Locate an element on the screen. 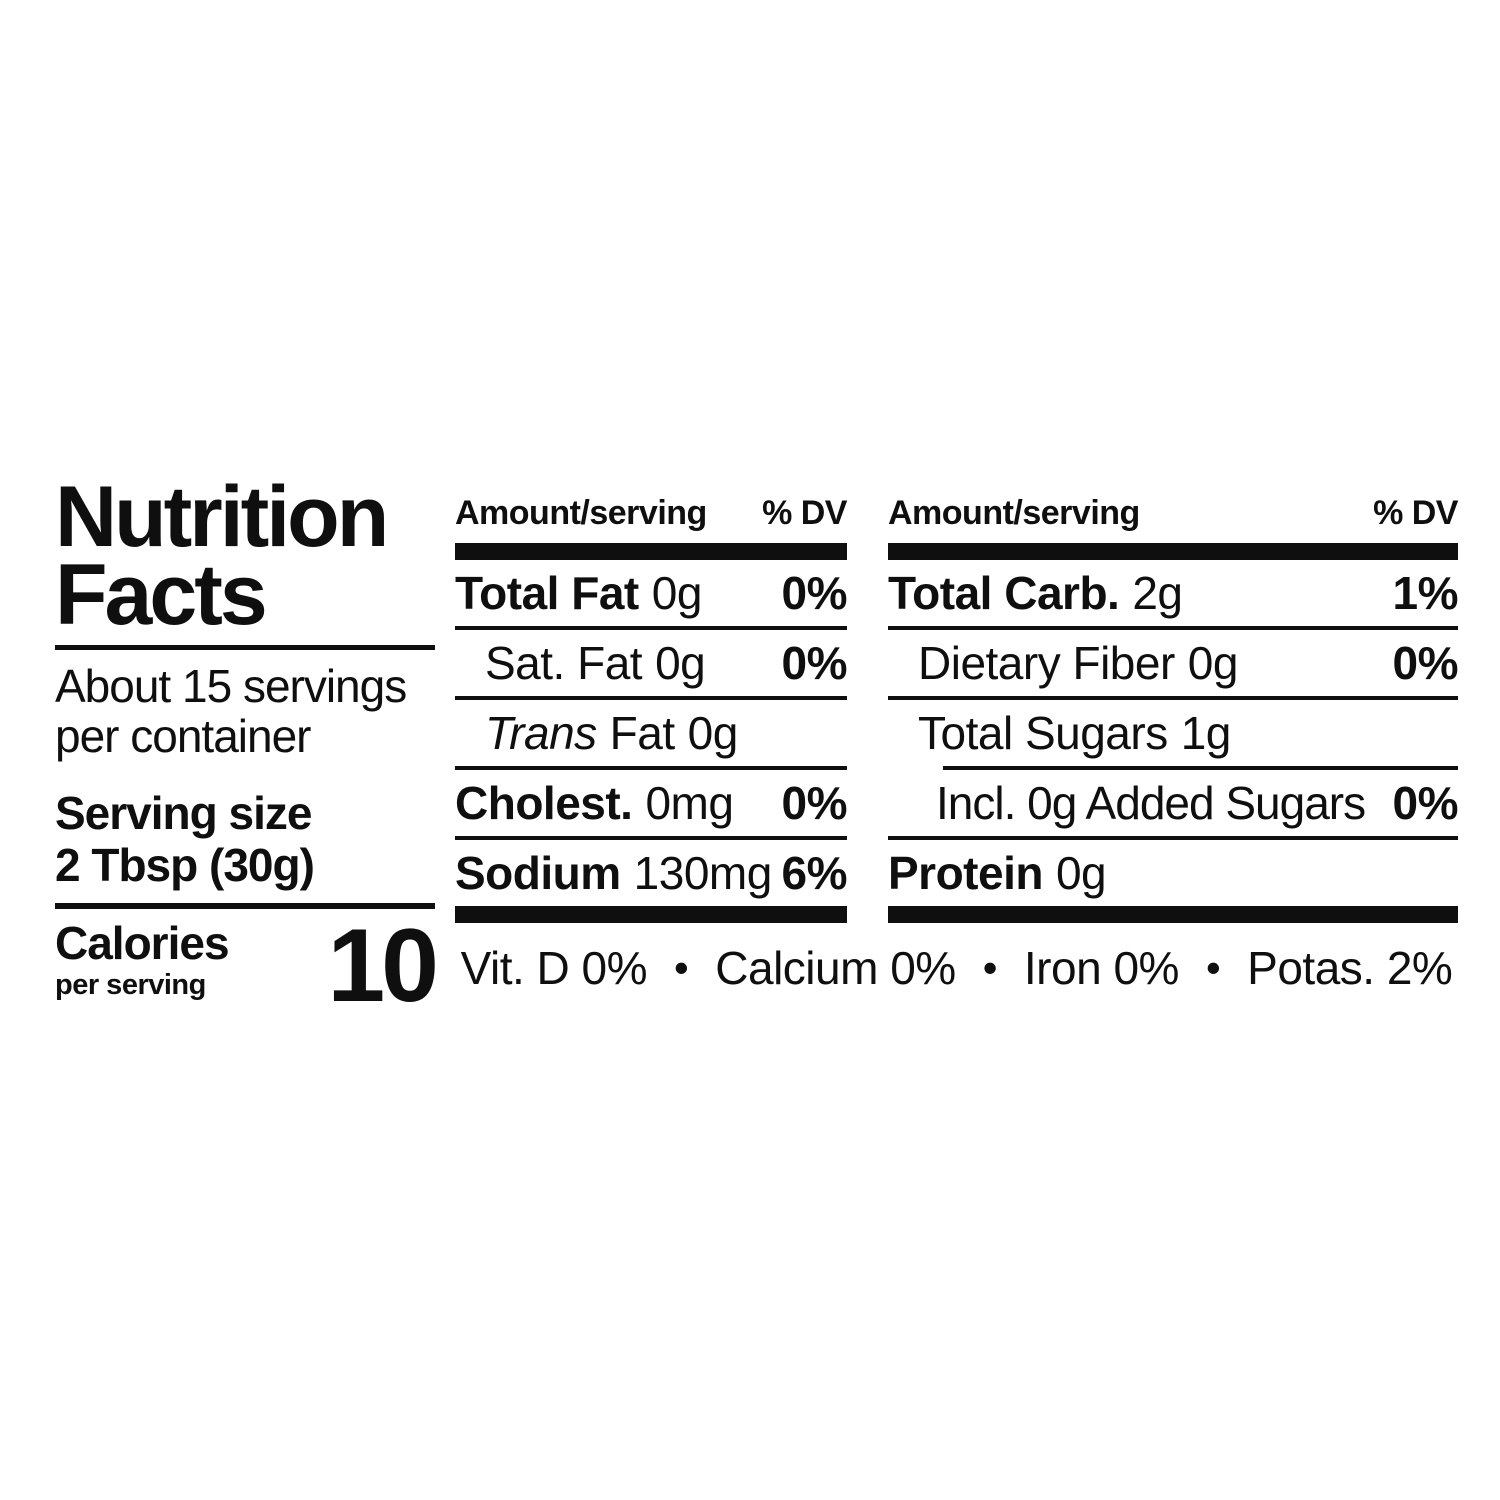  nutrient-name: Total Carb. 2g is located at coordinates (1035, 593).